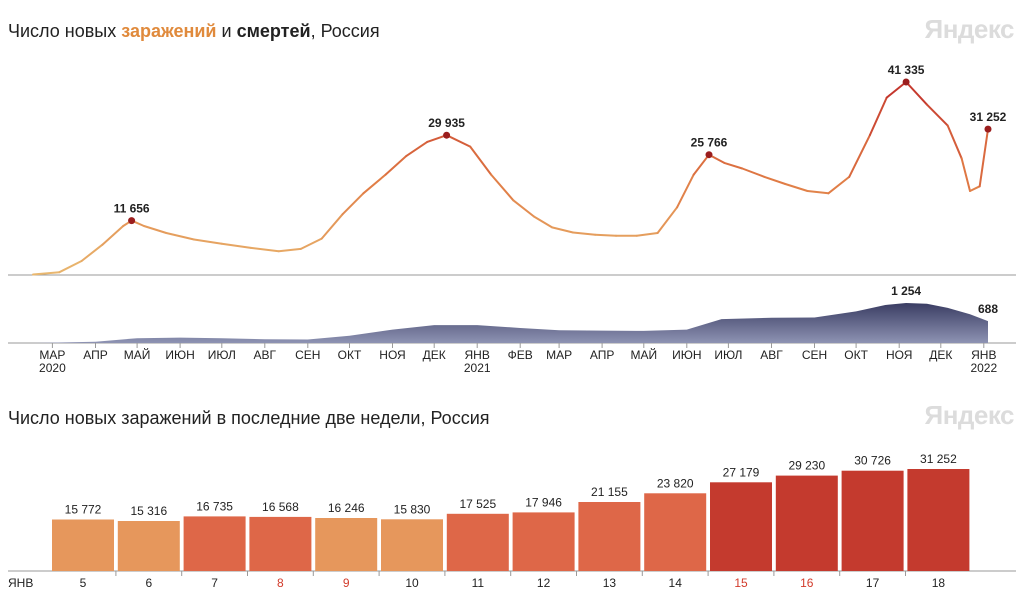 The image size is (1024, 607). I want to click on bar-day-label: 6, so click(148, 583).